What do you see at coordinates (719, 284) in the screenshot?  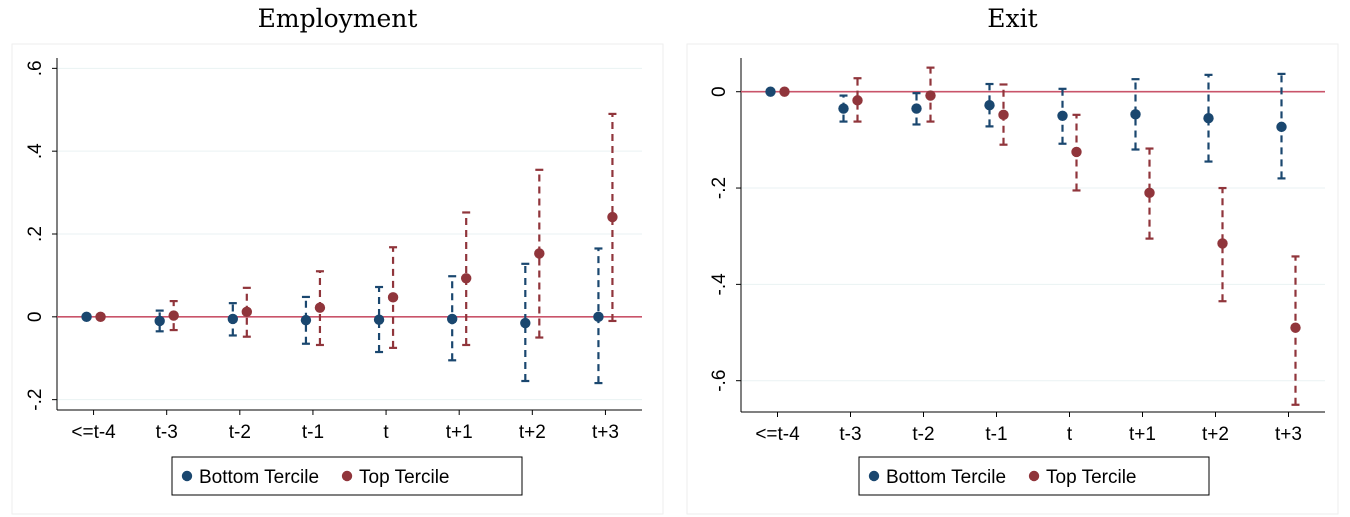 I see `y-tick-label: -.4` at bounding box center [719, 284].